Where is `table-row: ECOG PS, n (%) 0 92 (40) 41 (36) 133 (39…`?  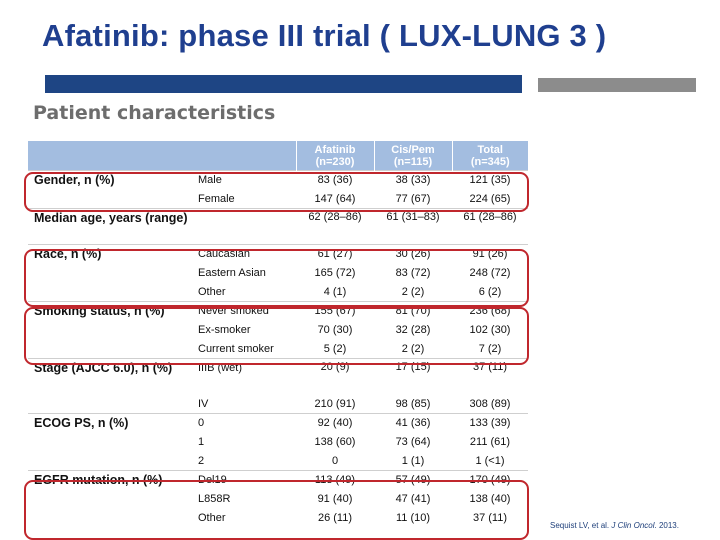 table-row: ECOG PS, n (%) 0 92 (40) 41 (36) 133 (39… is located at coordinates (278, 423).